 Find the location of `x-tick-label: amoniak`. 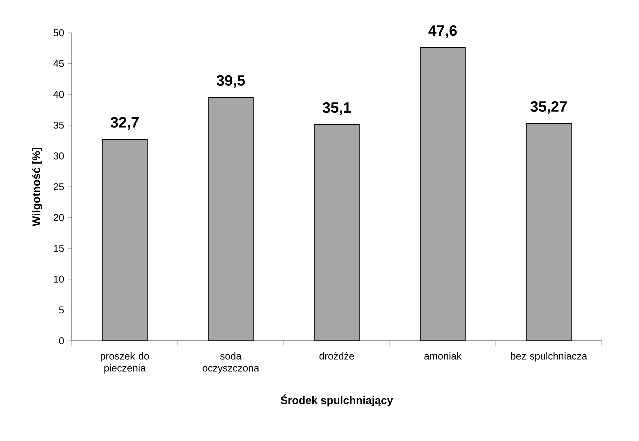

x-tick-label: amoniak is located at coordinates (443, 356).